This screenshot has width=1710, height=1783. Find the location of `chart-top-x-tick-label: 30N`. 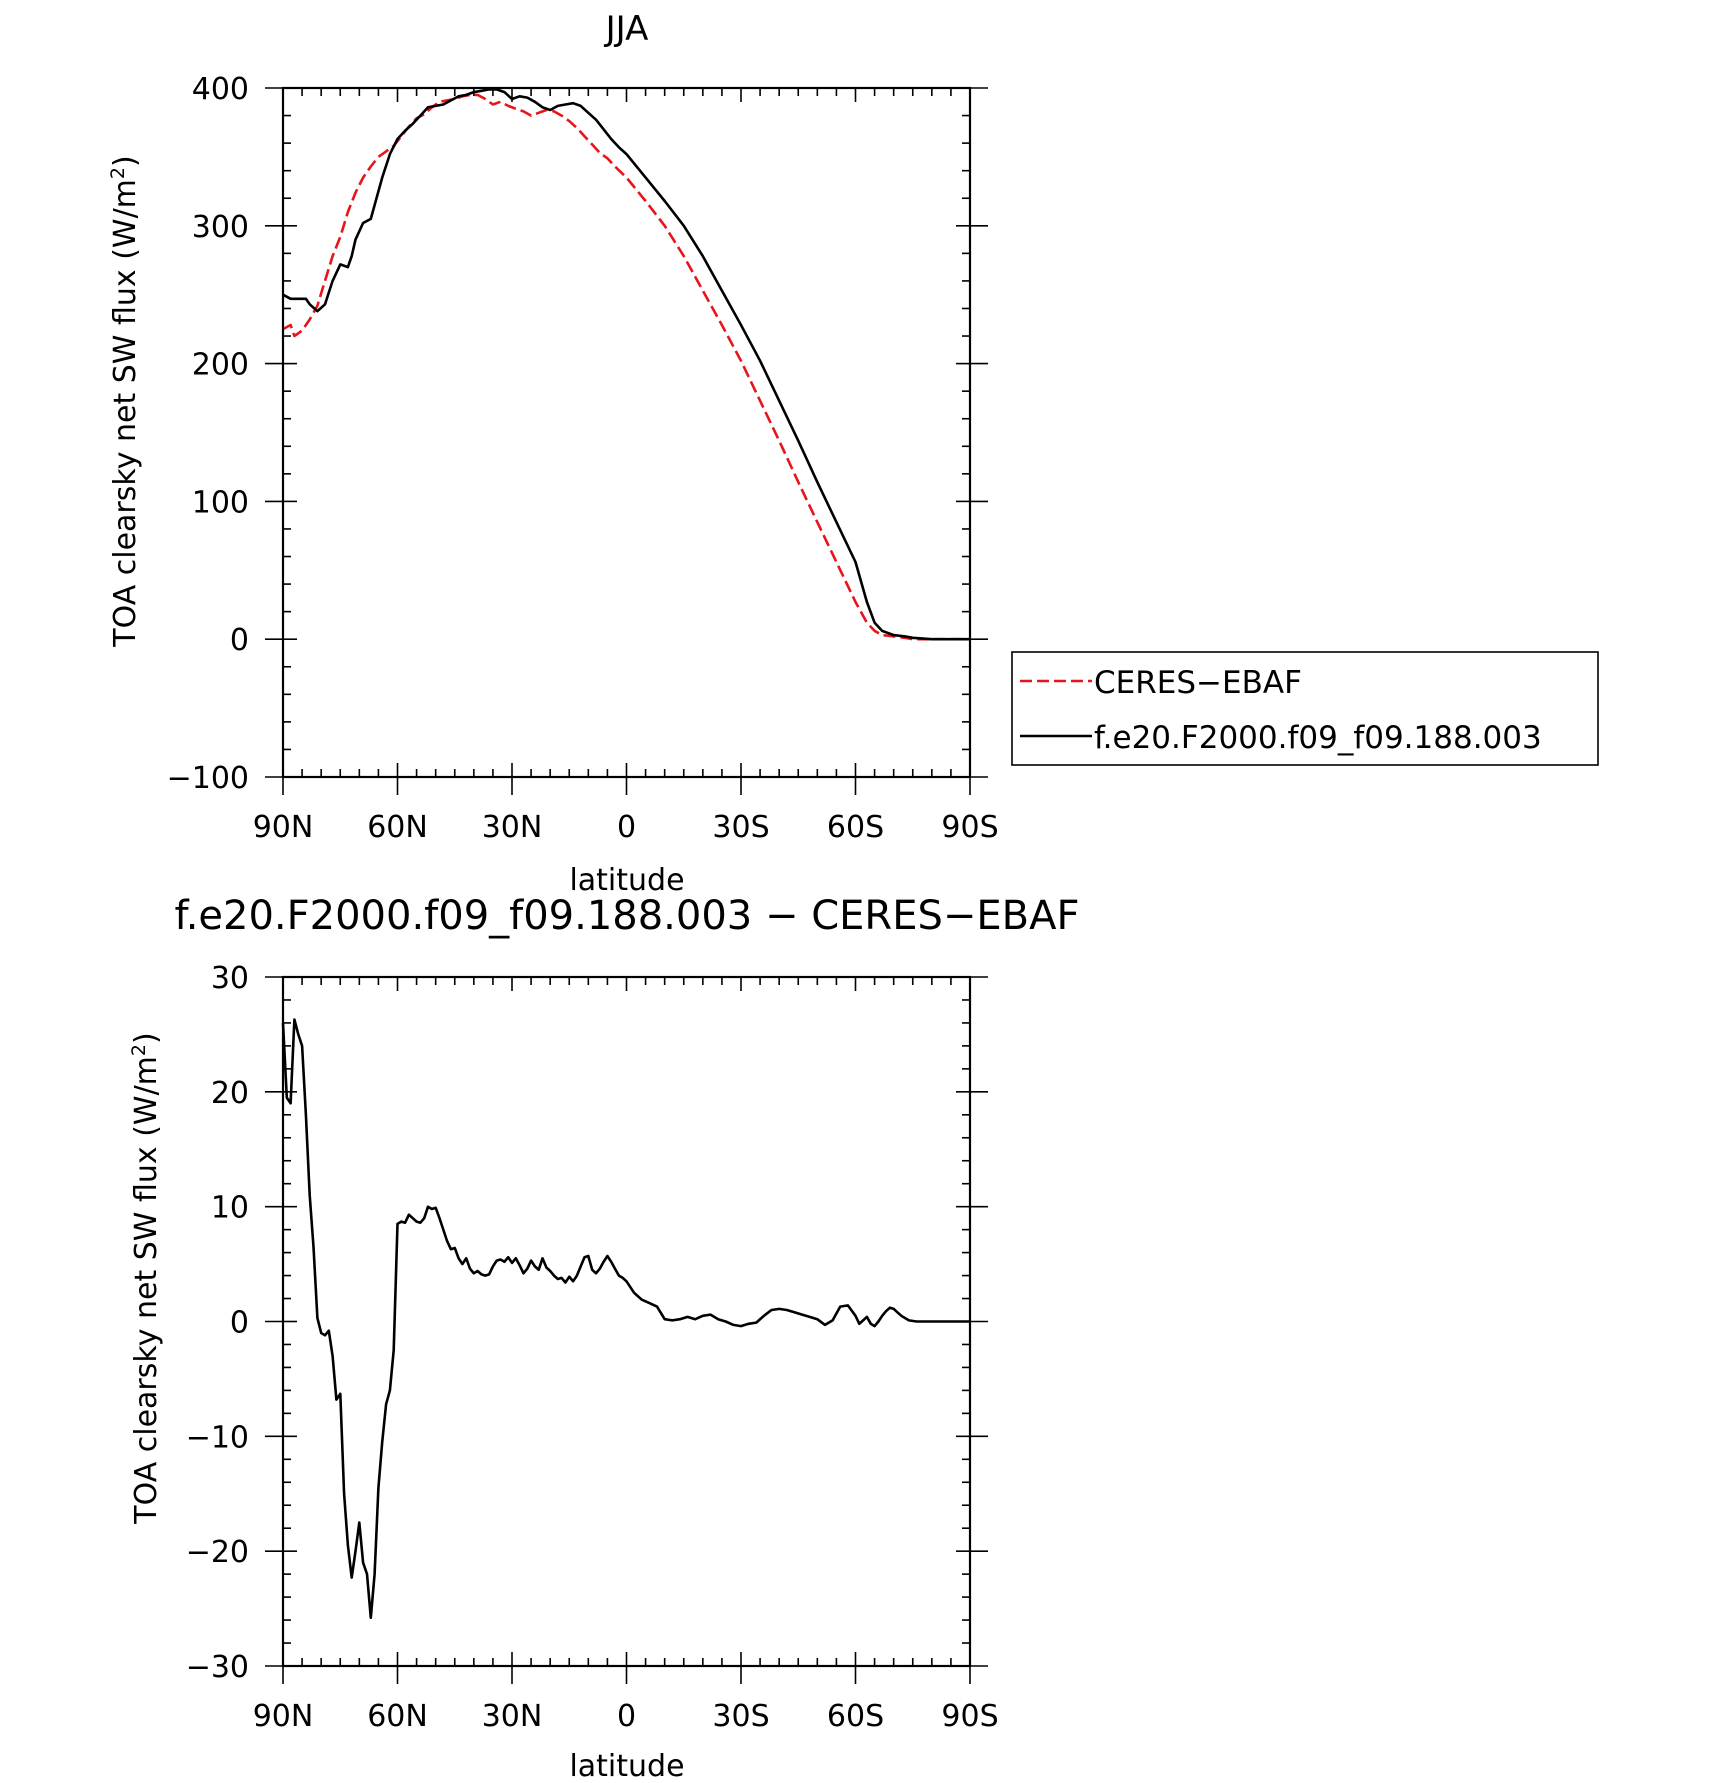

chart-top-x-tick-label: 30N is located at coordinates (512, 827).